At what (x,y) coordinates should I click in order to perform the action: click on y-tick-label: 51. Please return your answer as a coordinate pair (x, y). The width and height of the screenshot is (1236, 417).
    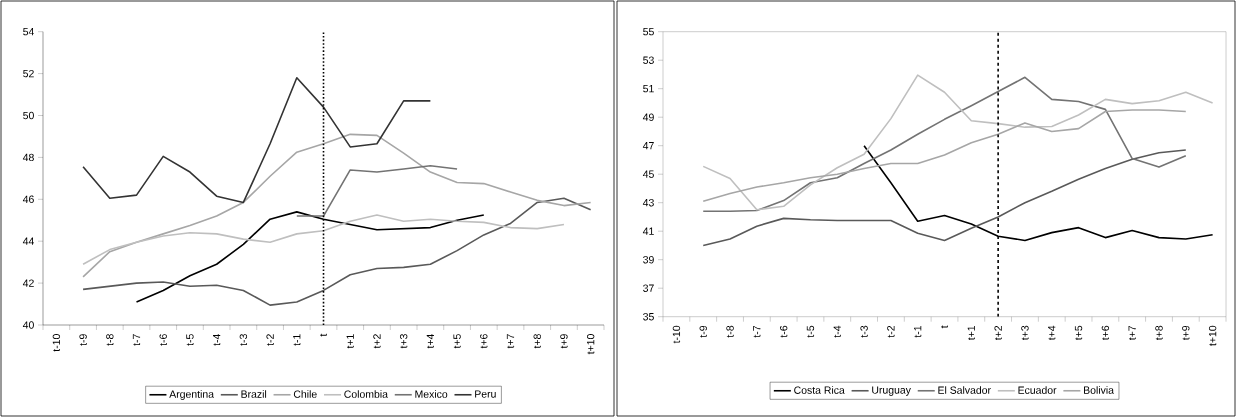
    Looking at the image, I should click on (648, 89).